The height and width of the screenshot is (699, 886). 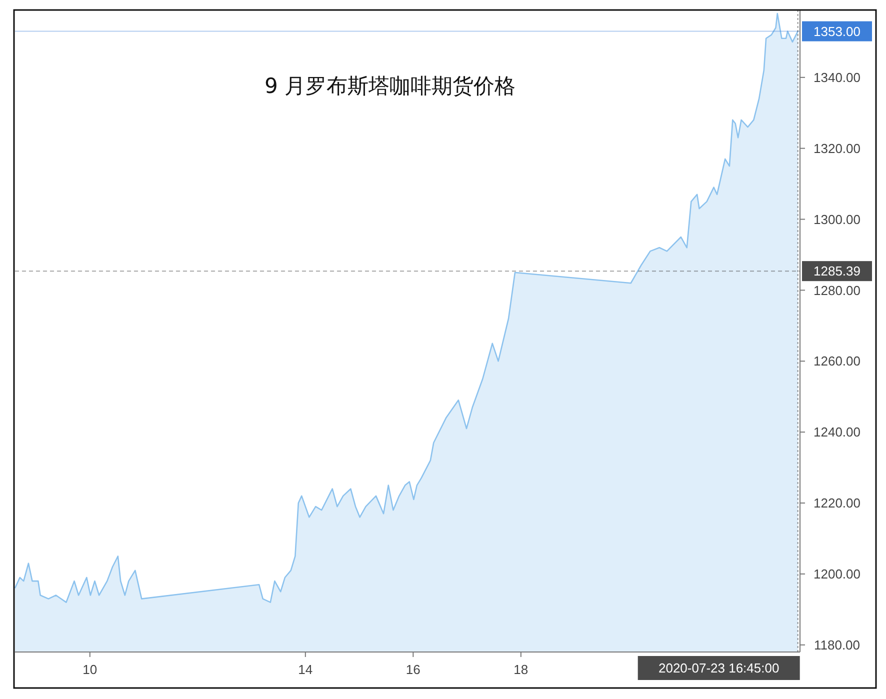 What do you see at coordinates (837, 290) in the screenshot?
I see `y-tick-label: 1280.00` at bounding box center [837, 290].